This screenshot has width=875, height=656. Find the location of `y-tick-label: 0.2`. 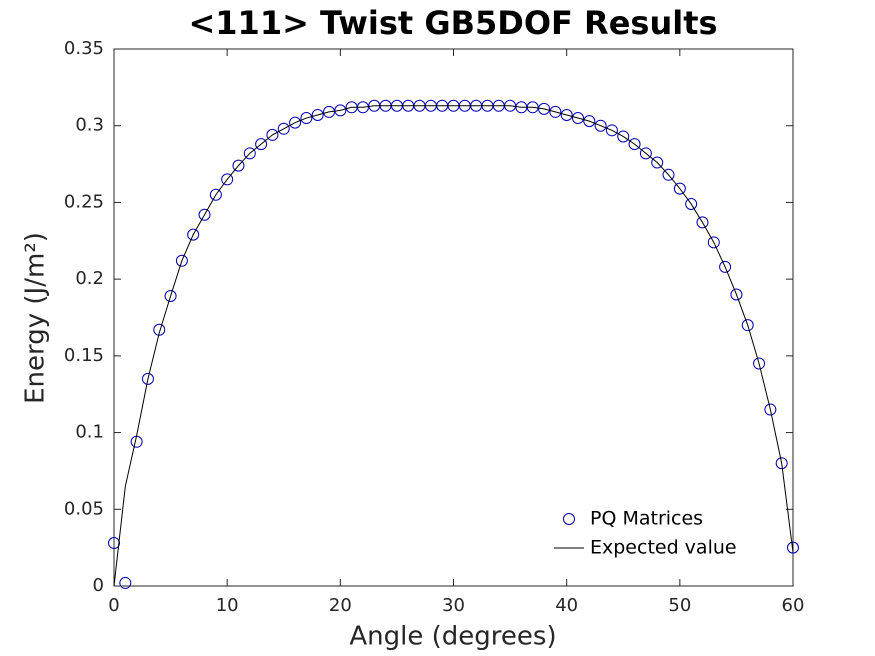

y-tick-label: 0.2 is located at coordinates (89, 278).